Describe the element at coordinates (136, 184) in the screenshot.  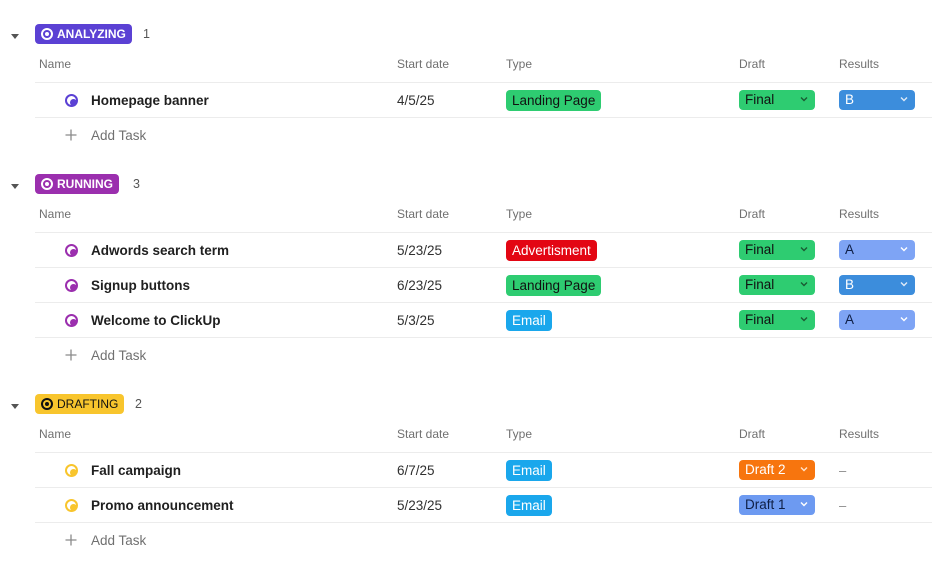
I see `task-count: 3` at that location.